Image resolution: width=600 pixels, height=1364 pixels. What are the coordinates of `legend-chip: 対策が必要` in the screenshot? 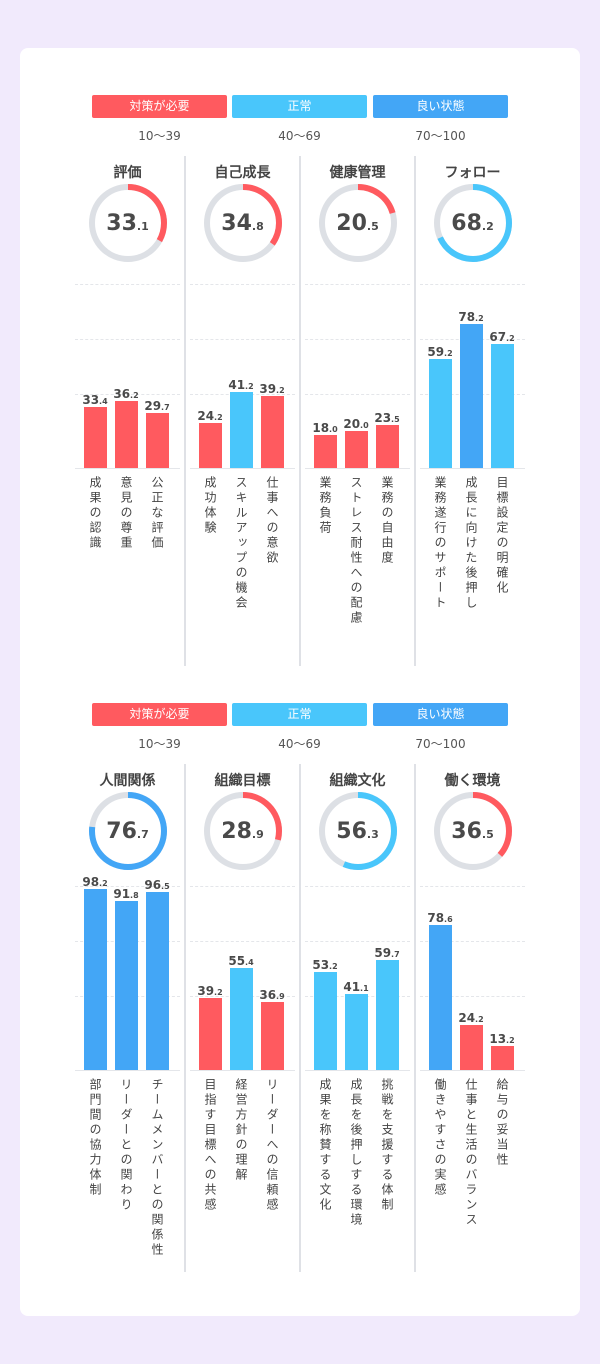 It's located at (159, 714).